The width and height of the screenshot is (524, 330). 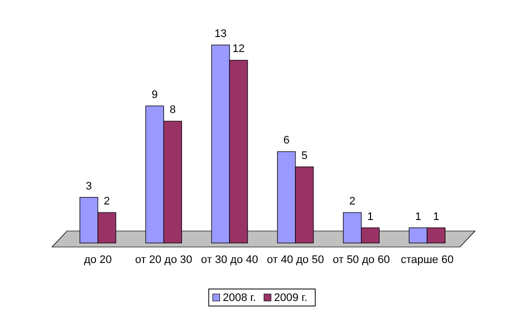 What do you see at coordinates (427, 260) in the screenshot?
I see `x-tick-label: старше 60` at bounding box center [427, 260].